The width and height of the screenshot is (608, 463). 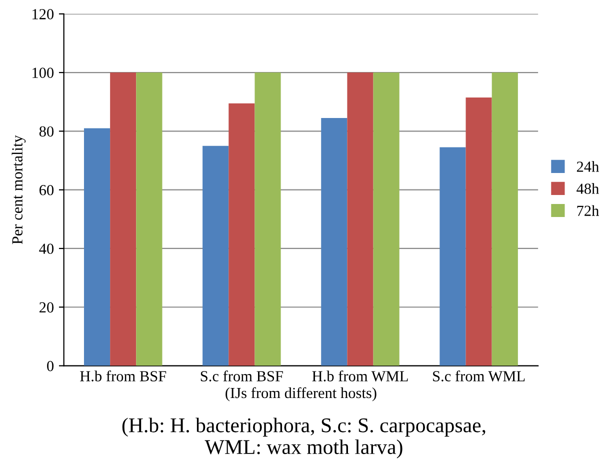 I want to click on y-axis-title: Per cent mortality, so click(x=19, y=189).